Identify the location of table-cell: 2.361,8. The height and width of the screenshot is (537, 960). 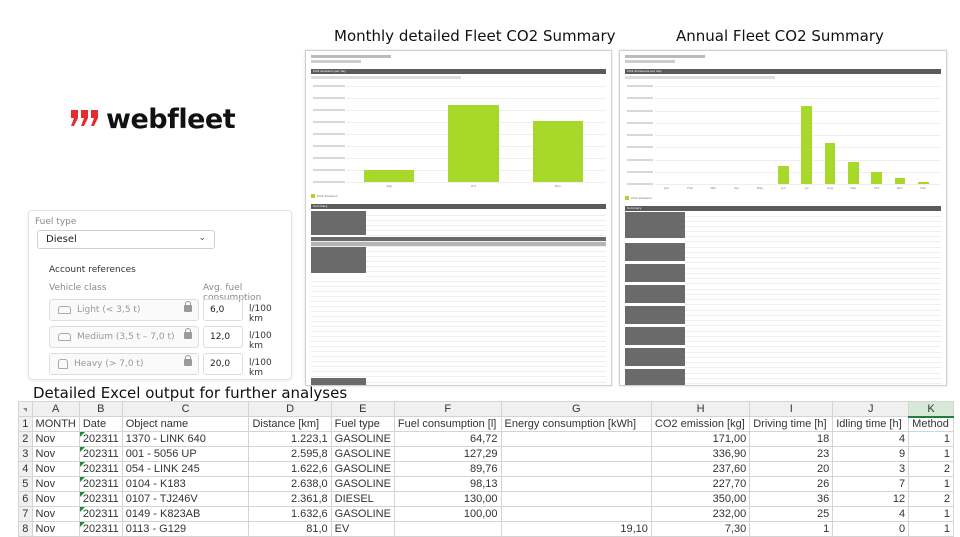
(290, 499).